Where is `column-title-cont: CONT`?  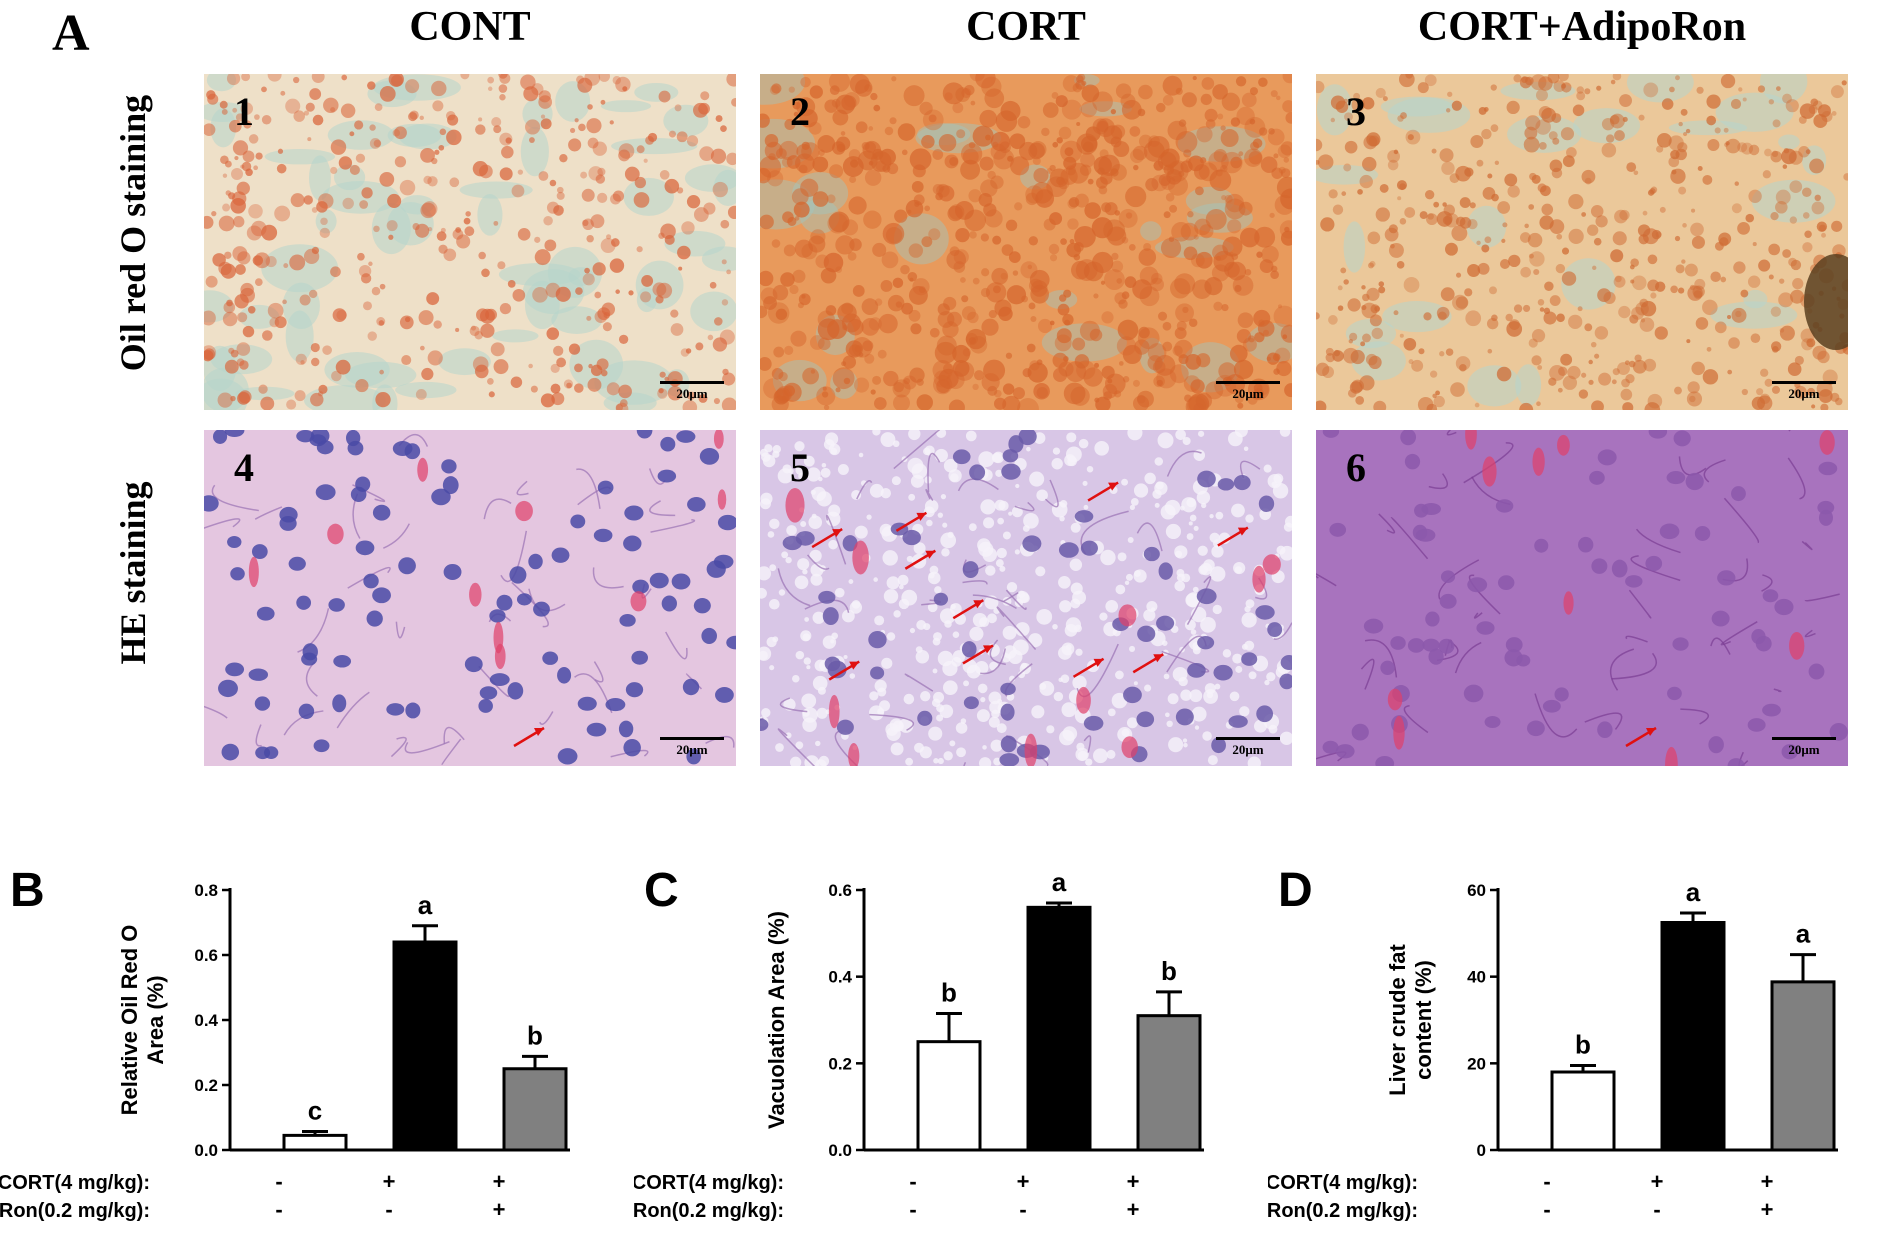 column-title-cont: CONT is located at coordinates (470, 27).